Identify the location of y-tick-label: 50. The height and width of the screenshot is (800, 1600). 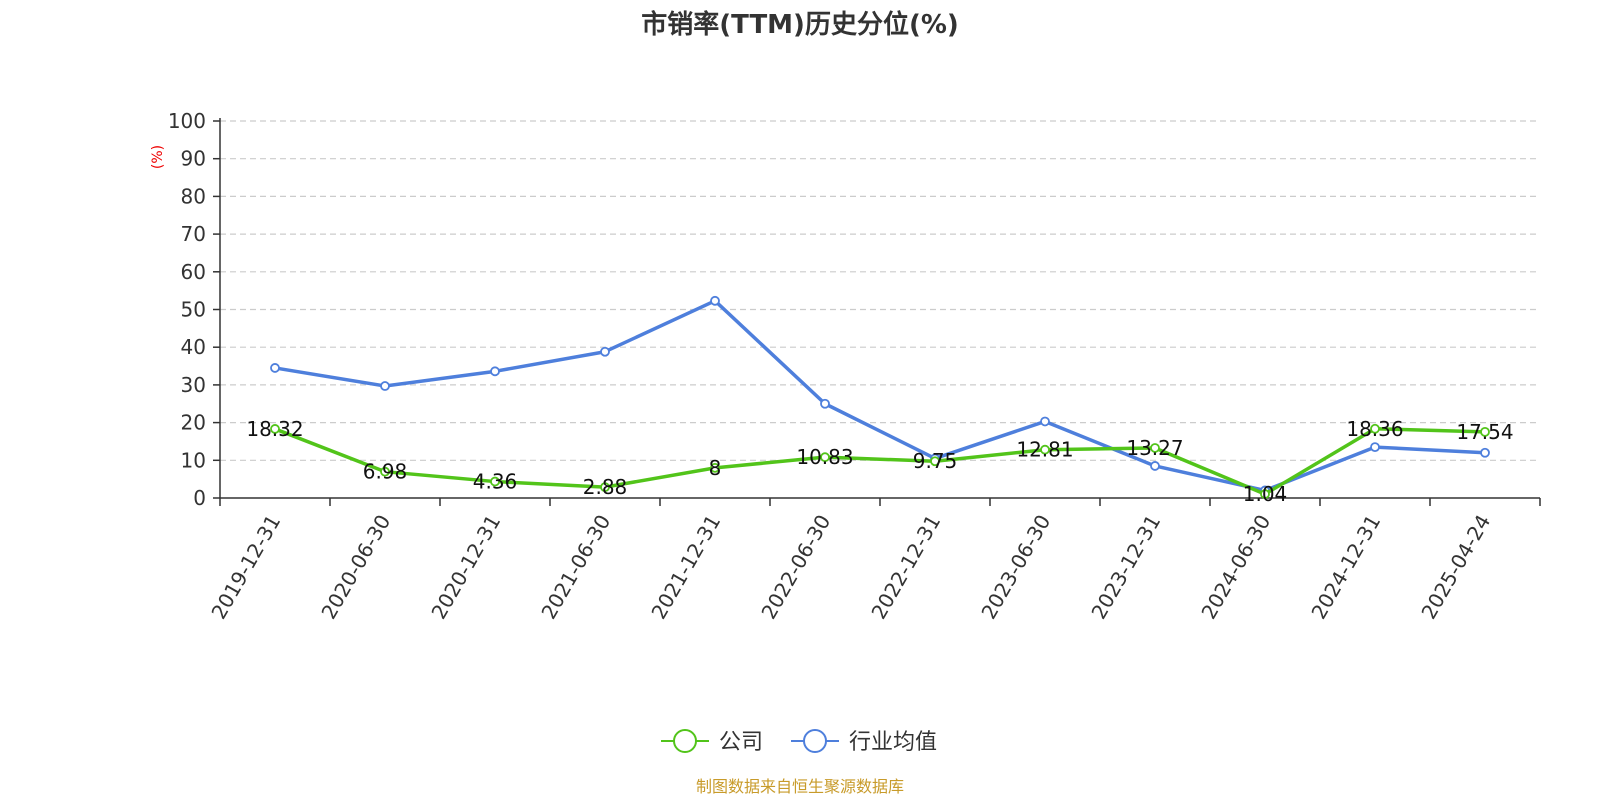
(193, 310).